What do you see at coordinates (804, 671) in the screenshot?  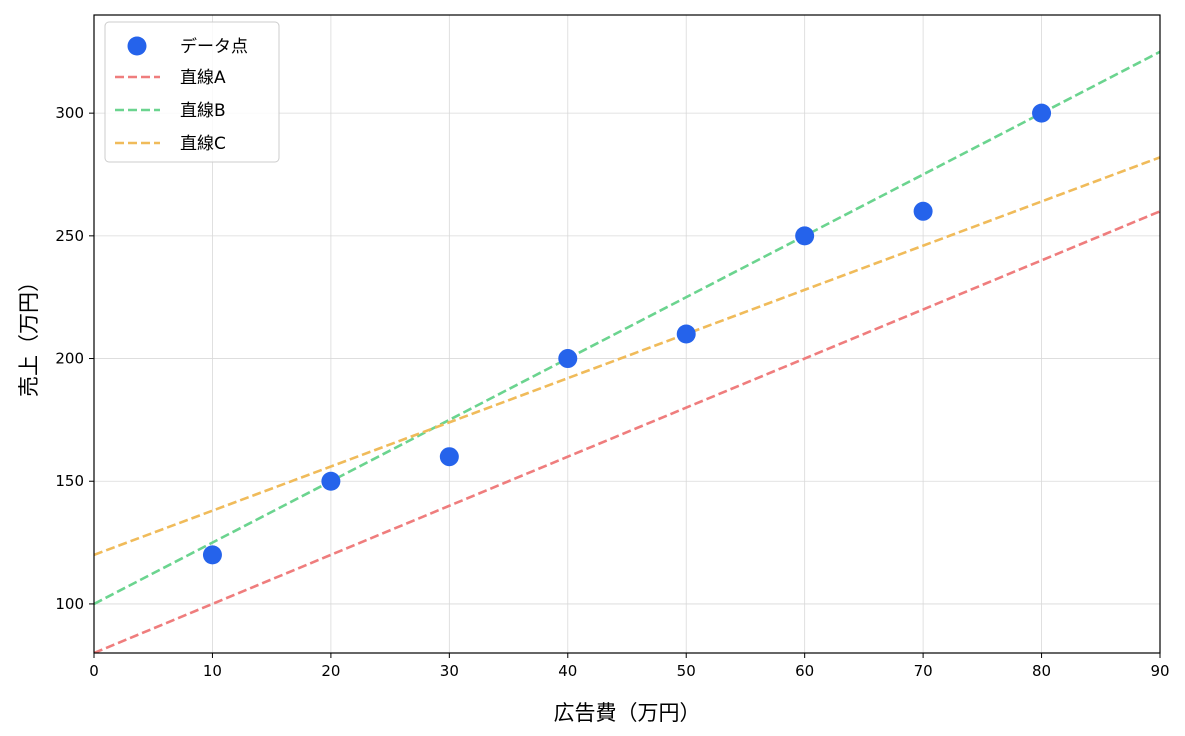 I see `x-tick-label: 60` at bounding box center [804, 671].